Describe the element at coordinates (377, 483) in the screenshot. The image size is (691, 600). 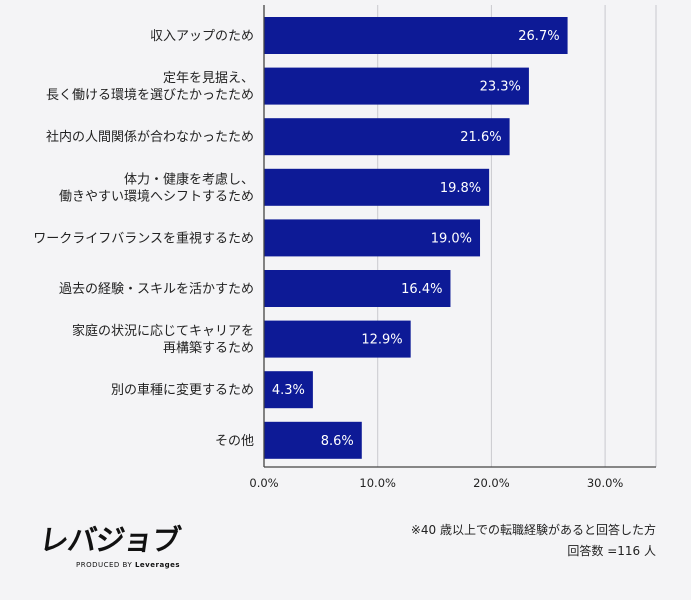
I see `x-tick-label: 10.0%` at that location.